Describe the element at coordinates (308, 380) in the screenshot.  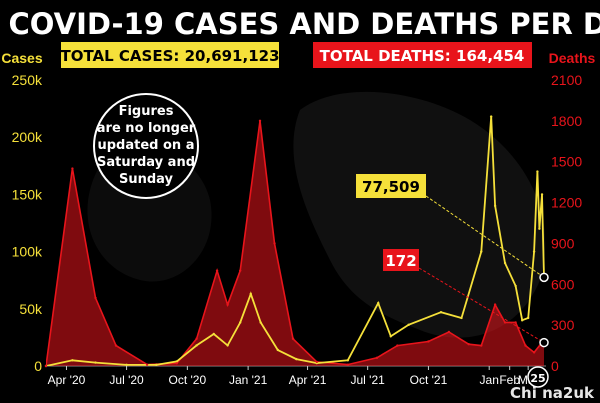
I see `x-tick-label: Apr '21` at that location.